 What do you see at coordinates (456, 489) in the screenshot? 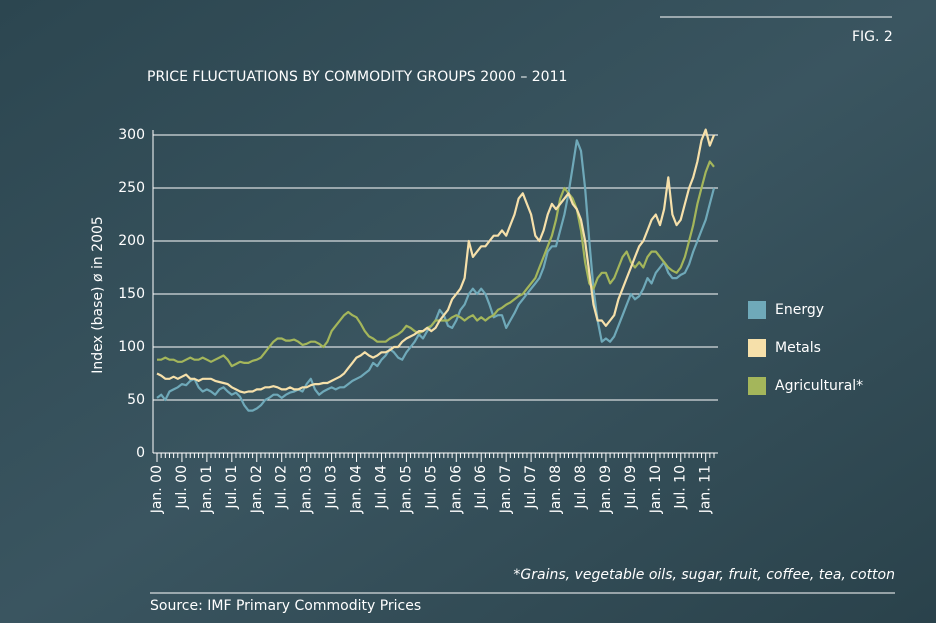
I see `x-tick-label: Jan. 06` at bounding box center [456, 489].